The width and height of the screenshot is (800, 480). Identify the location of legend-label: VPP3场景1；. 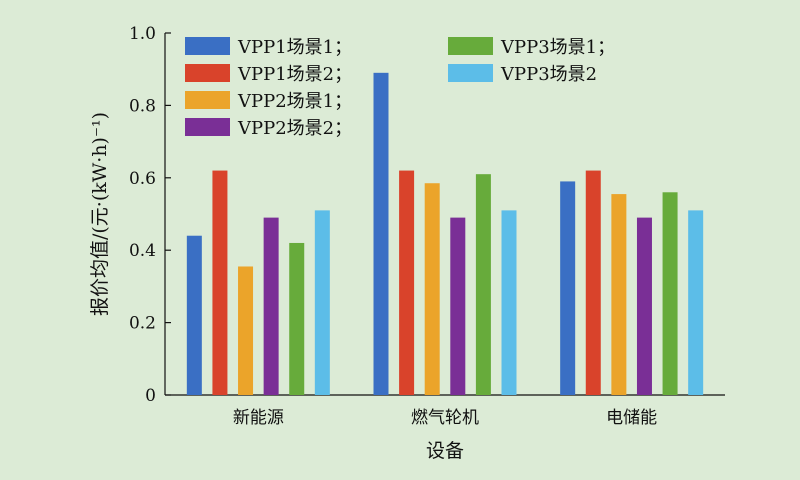
(557, 47).